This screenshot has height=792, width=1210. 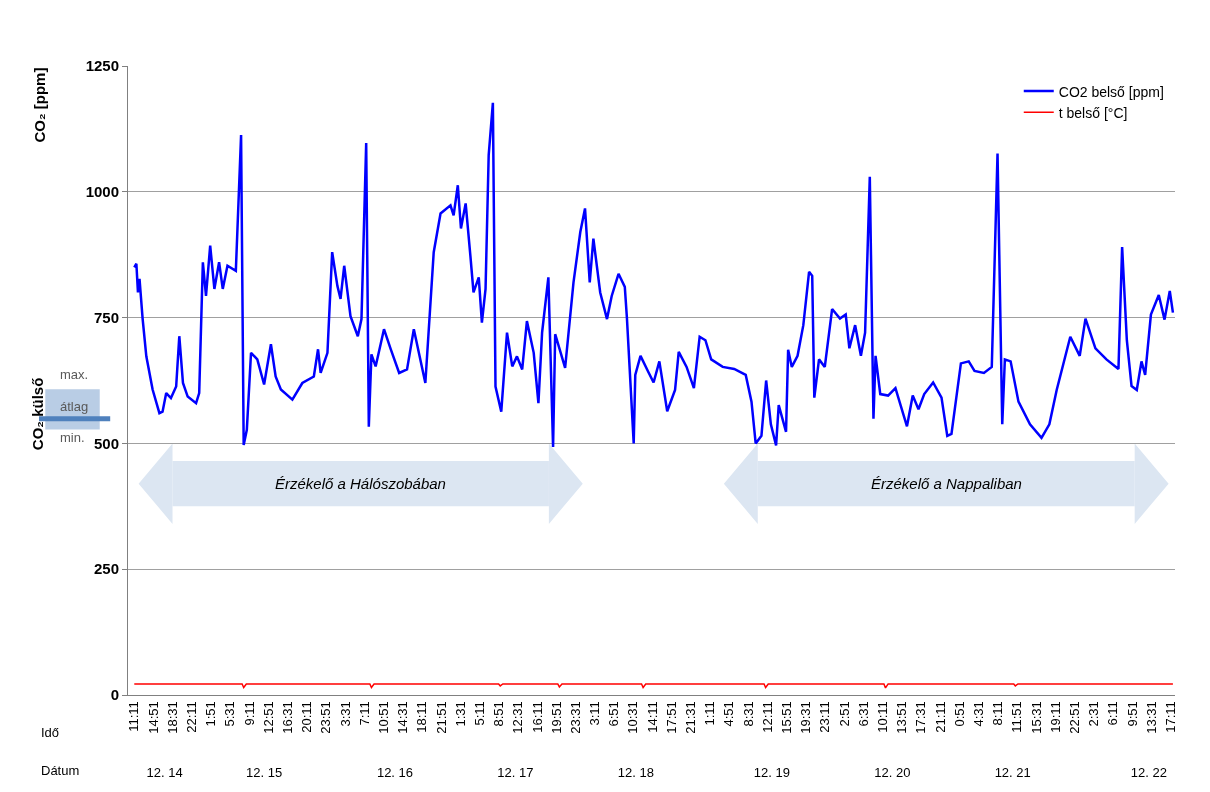 What do you see at coordinates (556, 717) in the screenshot?
I see `x-tick-label: 19:51` at bounding box center [556, 717].